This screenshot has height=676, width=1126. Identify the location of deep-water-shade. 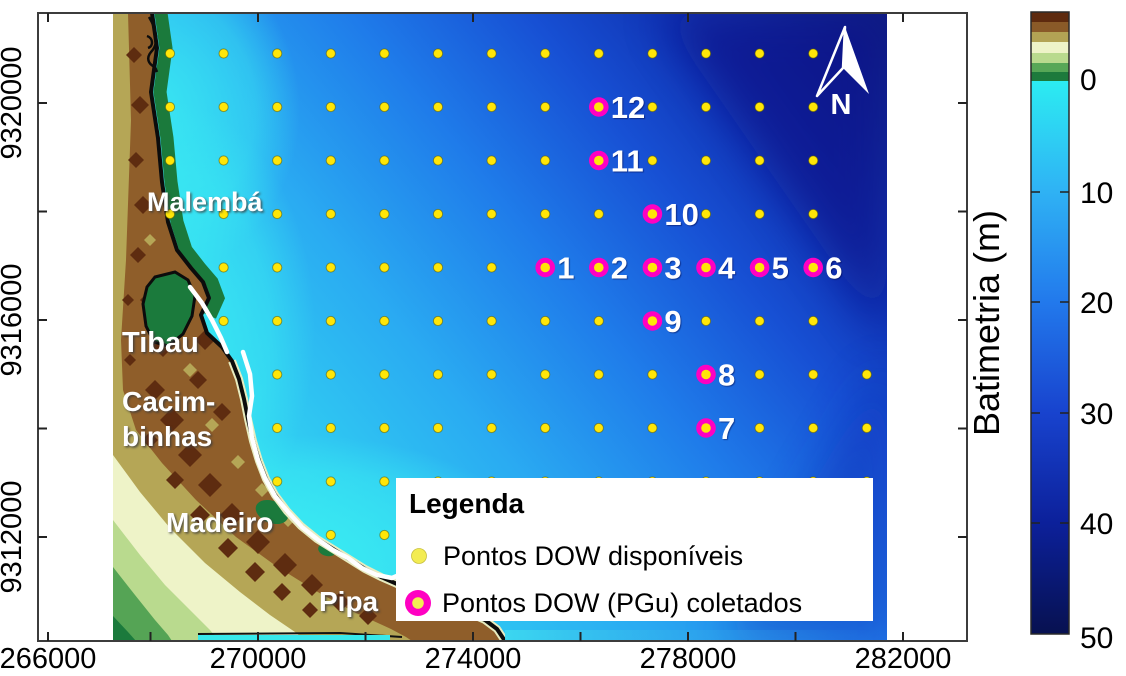
(773, 176).